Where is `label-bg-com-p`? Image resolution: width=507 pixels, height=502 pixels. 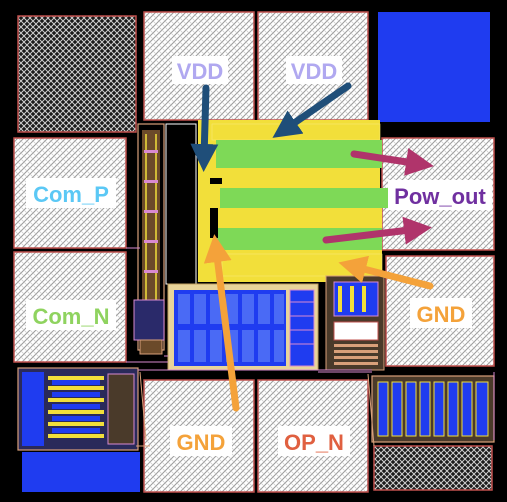 label-bg-com-p is located at coordinates (71, 193).